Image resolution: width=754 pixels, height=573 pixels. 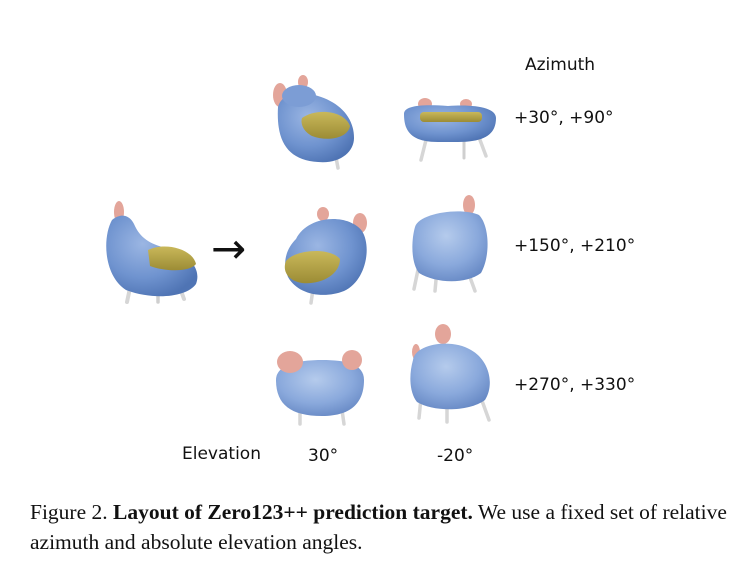 I want to click on view-neg20-az90-chair, so click(x=450, y=130).